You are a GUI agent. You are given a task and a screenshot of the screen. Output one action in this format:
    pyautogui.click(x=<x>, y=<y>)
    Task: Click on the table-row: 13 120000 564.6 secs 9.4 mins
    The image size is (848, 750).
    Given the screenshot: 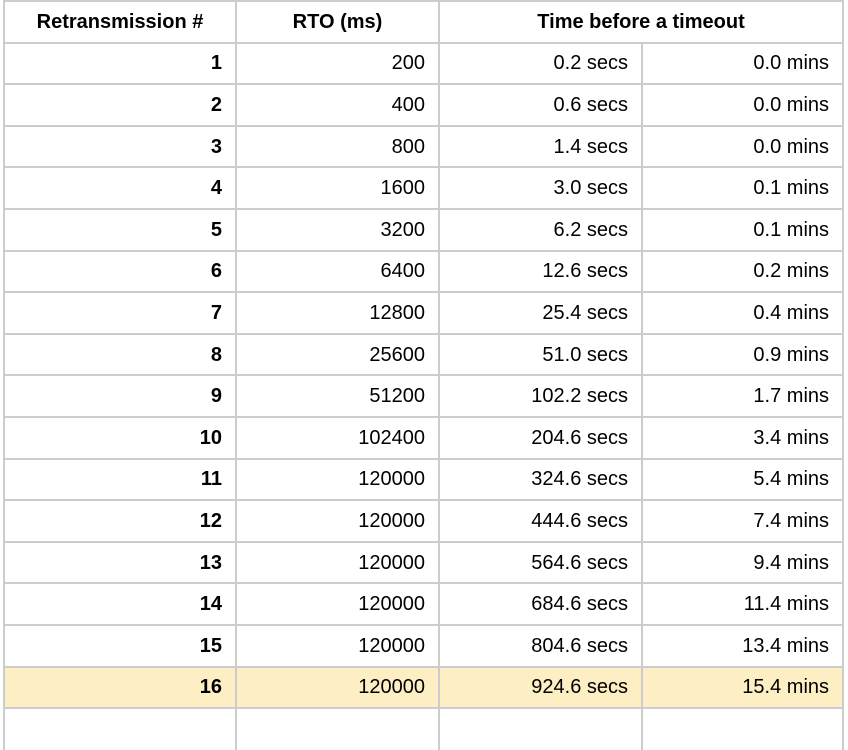 What is the action you would take?
    pyautogui.click(x=424, y=562)
    